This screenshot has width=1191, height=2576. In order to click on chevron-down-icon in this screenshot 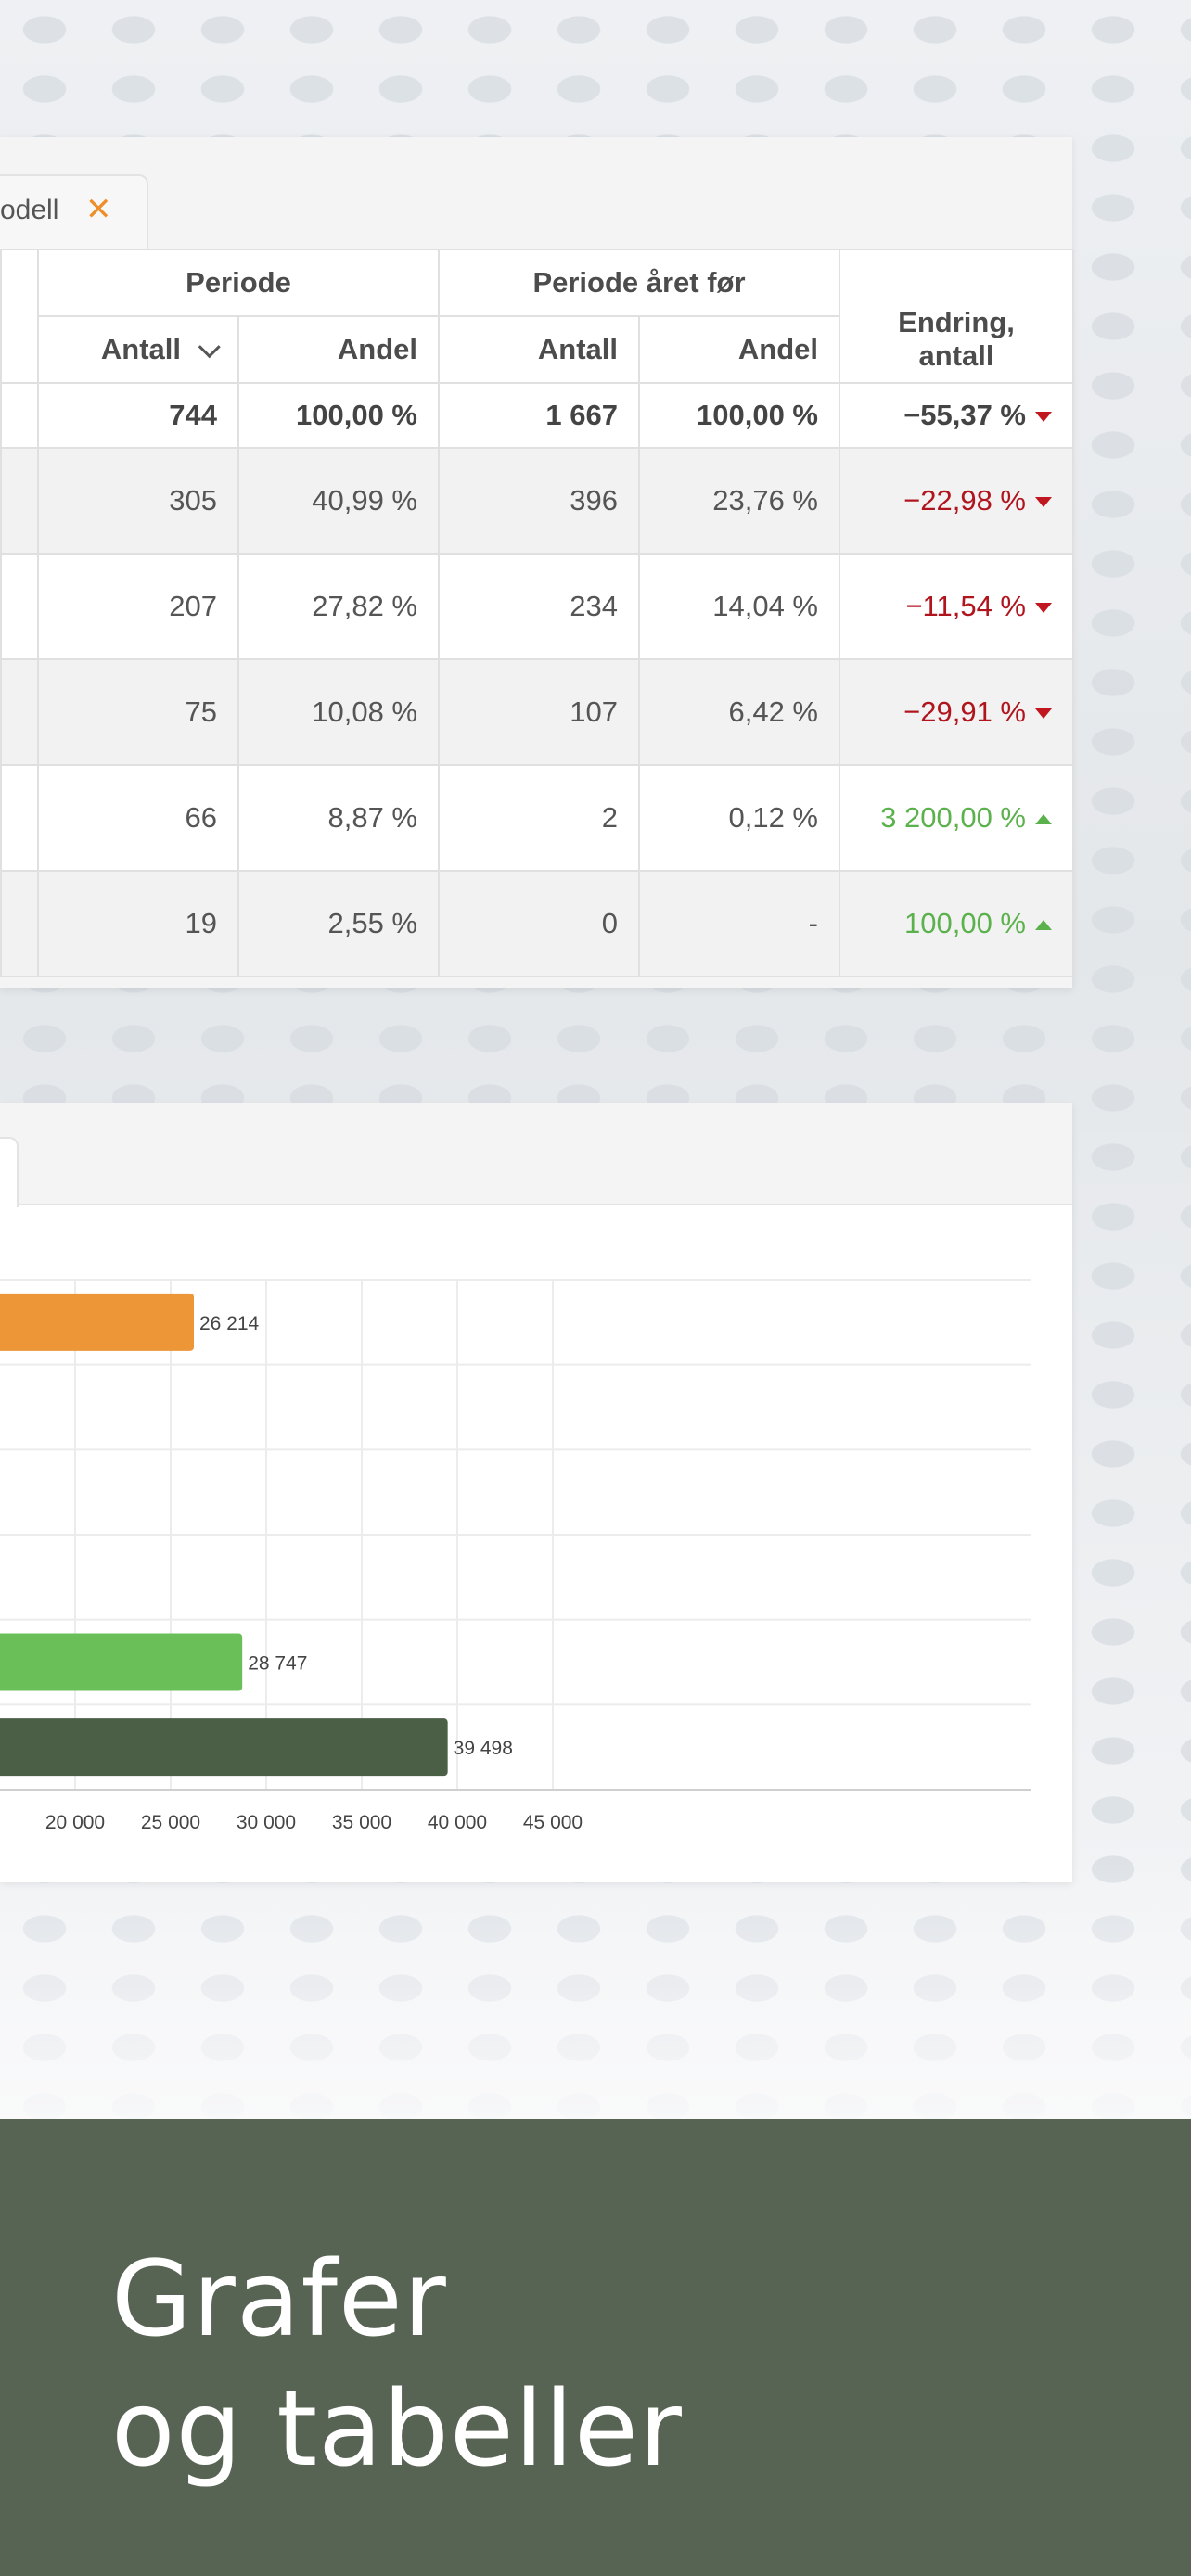, I will do `click(209, 348)`.